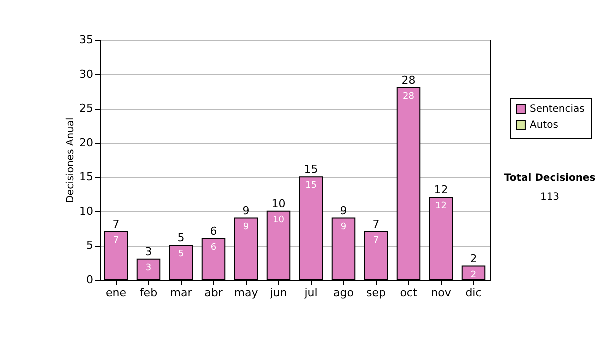 The image size is (600, 340). What do you see at coordinates (246, 293) in the screenshot?
I see `x-tick-label: may` at bounding box center [246, 293].